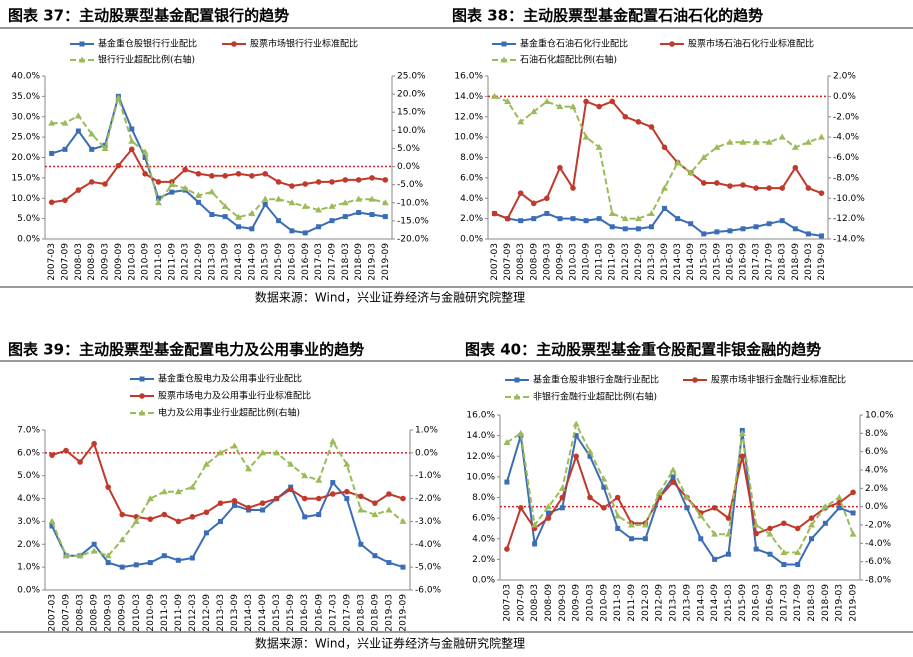  What do you see at coordinates (28, 522) in the screenshot?
I see `y-tick-label: 3.0%` at bounding box center [28, 522].